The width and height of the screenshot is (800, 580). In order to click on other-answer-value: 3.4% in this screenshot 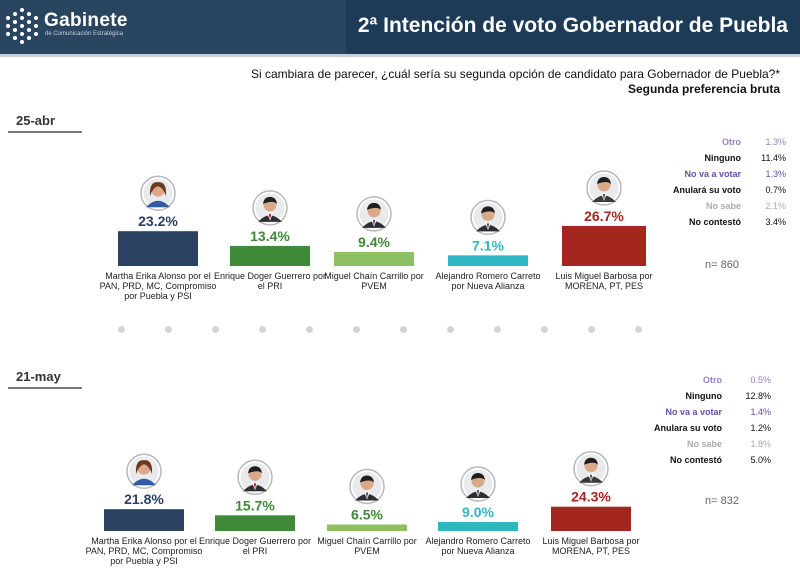, I will do `click(775, 222)`.